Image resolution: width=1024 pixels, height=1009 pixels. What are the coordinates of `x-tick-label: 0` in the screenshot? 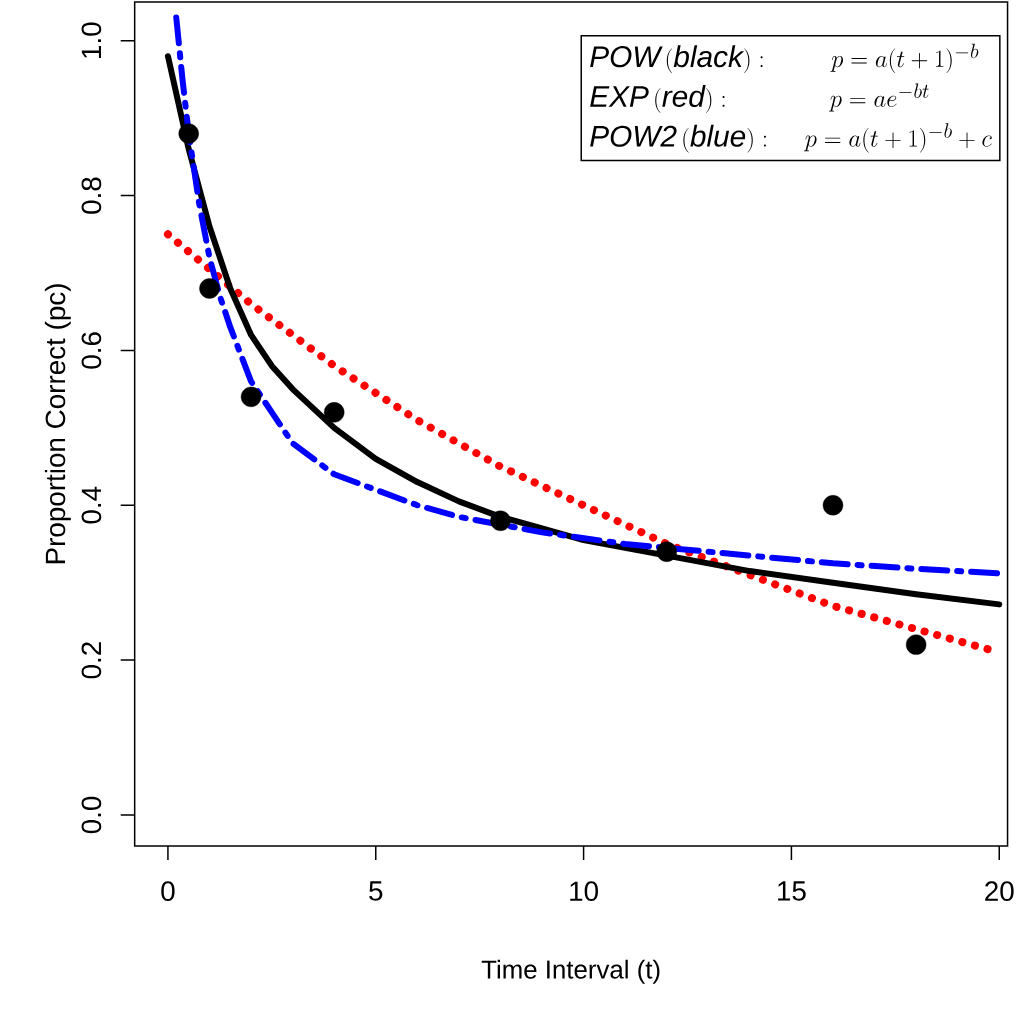 It's located at (168, 891).